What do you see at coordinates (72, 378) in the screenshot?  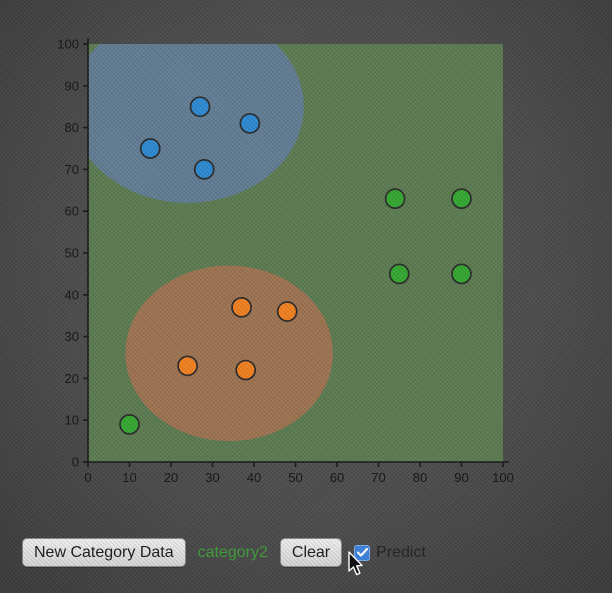 I see `y-tick-label: 20` at bounding box center [72, 378].